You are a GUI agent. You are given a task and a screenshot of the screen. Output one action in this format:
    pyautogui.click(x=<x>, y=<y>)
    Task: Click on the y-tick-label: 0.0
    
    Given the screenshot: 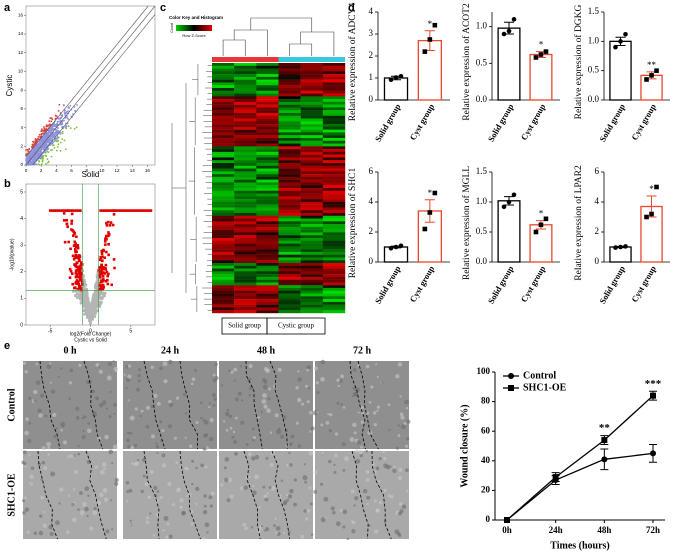 What is the action you would take?
    pyautogui.click(x=594, y=99)
    